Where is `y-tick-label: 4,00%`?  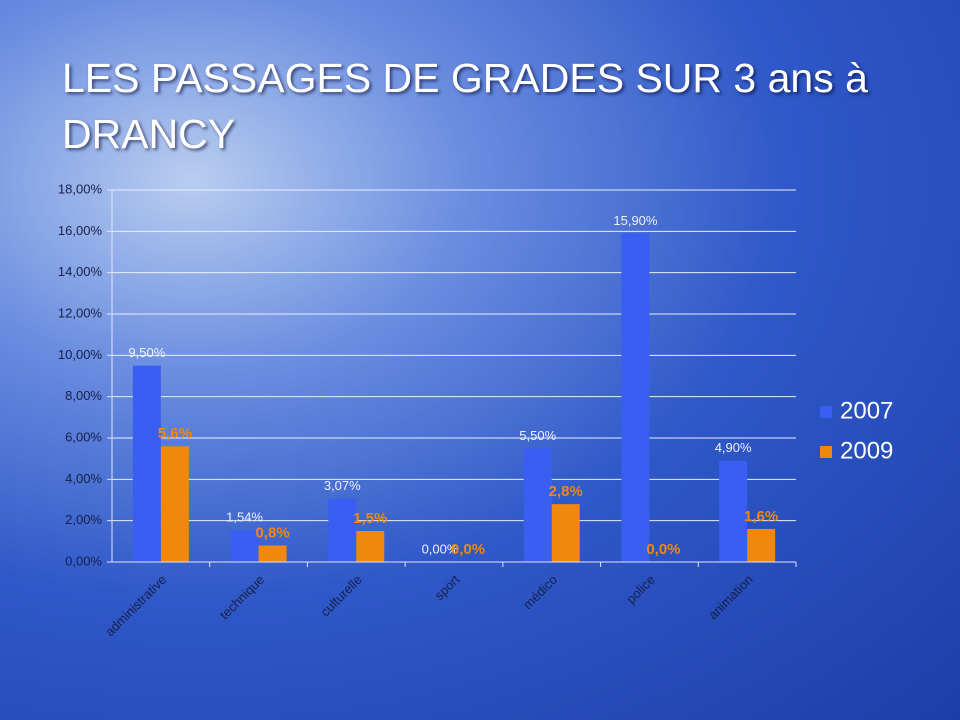
y-tick-label: 4,00% is located at coordinates (83, 478).